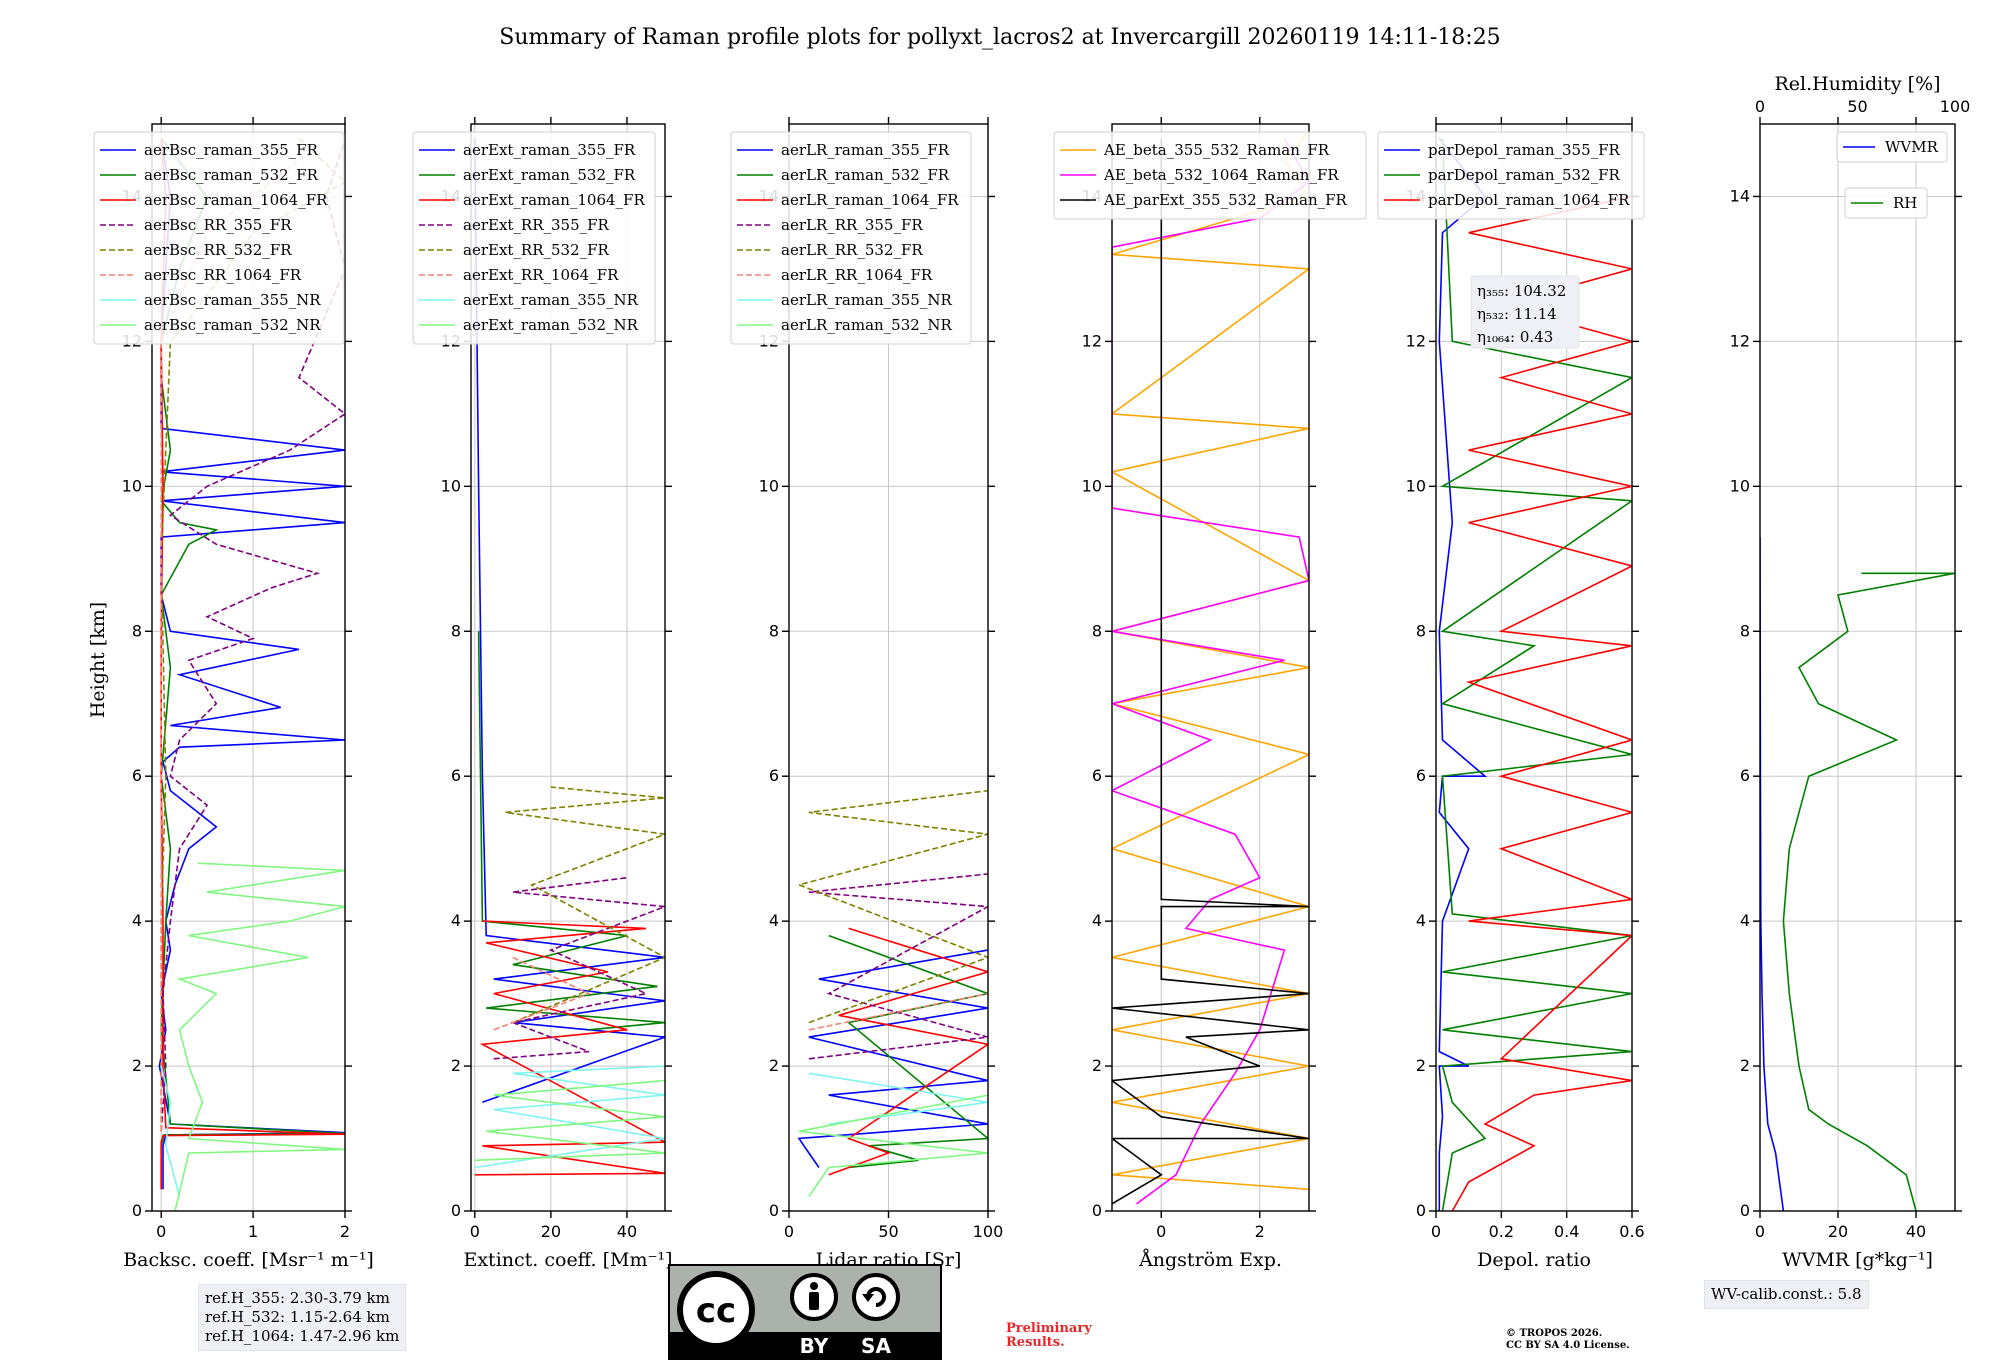 The width and height of the screenshot is (2000, 1360). What do you see at coordinates (252, 635) in the screenshot?
I see `series-line-aerBsc_RR_355_FR` at bounding box center [252, 635].